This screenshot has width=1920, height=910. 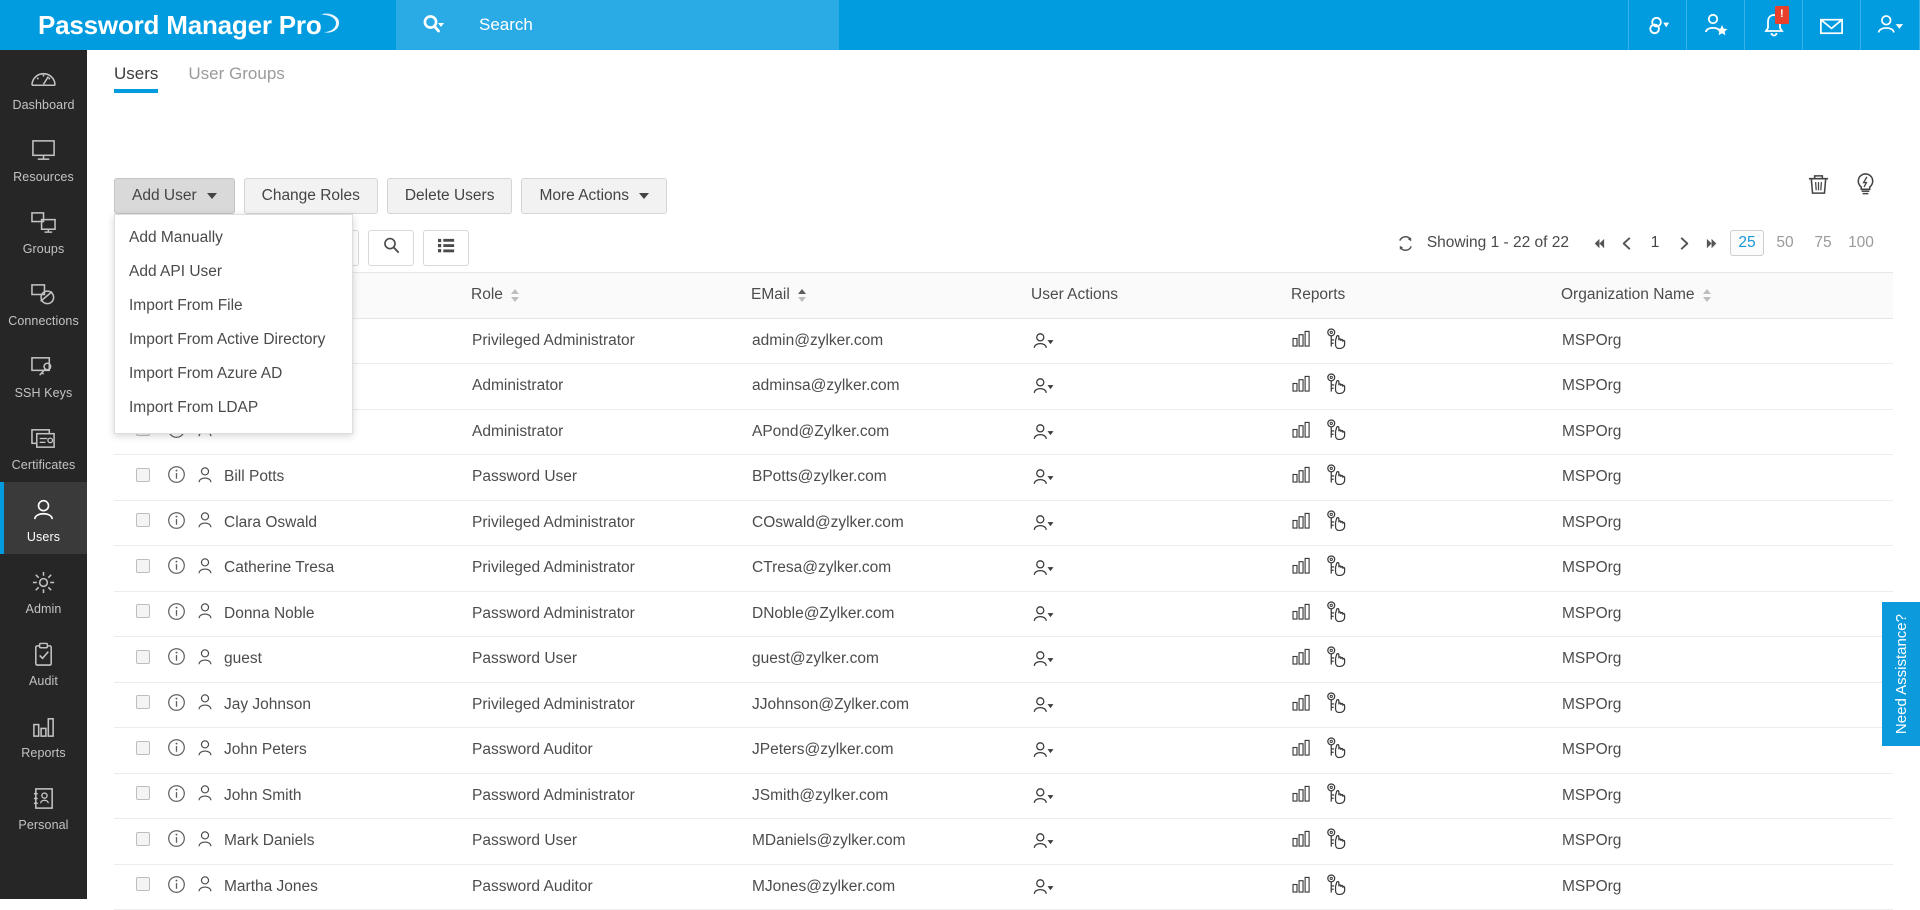 What do you see at coordinates (271, 522) in the screenshot?
I see `user-name: Clara Oswald` at bounding box center [271, 522].